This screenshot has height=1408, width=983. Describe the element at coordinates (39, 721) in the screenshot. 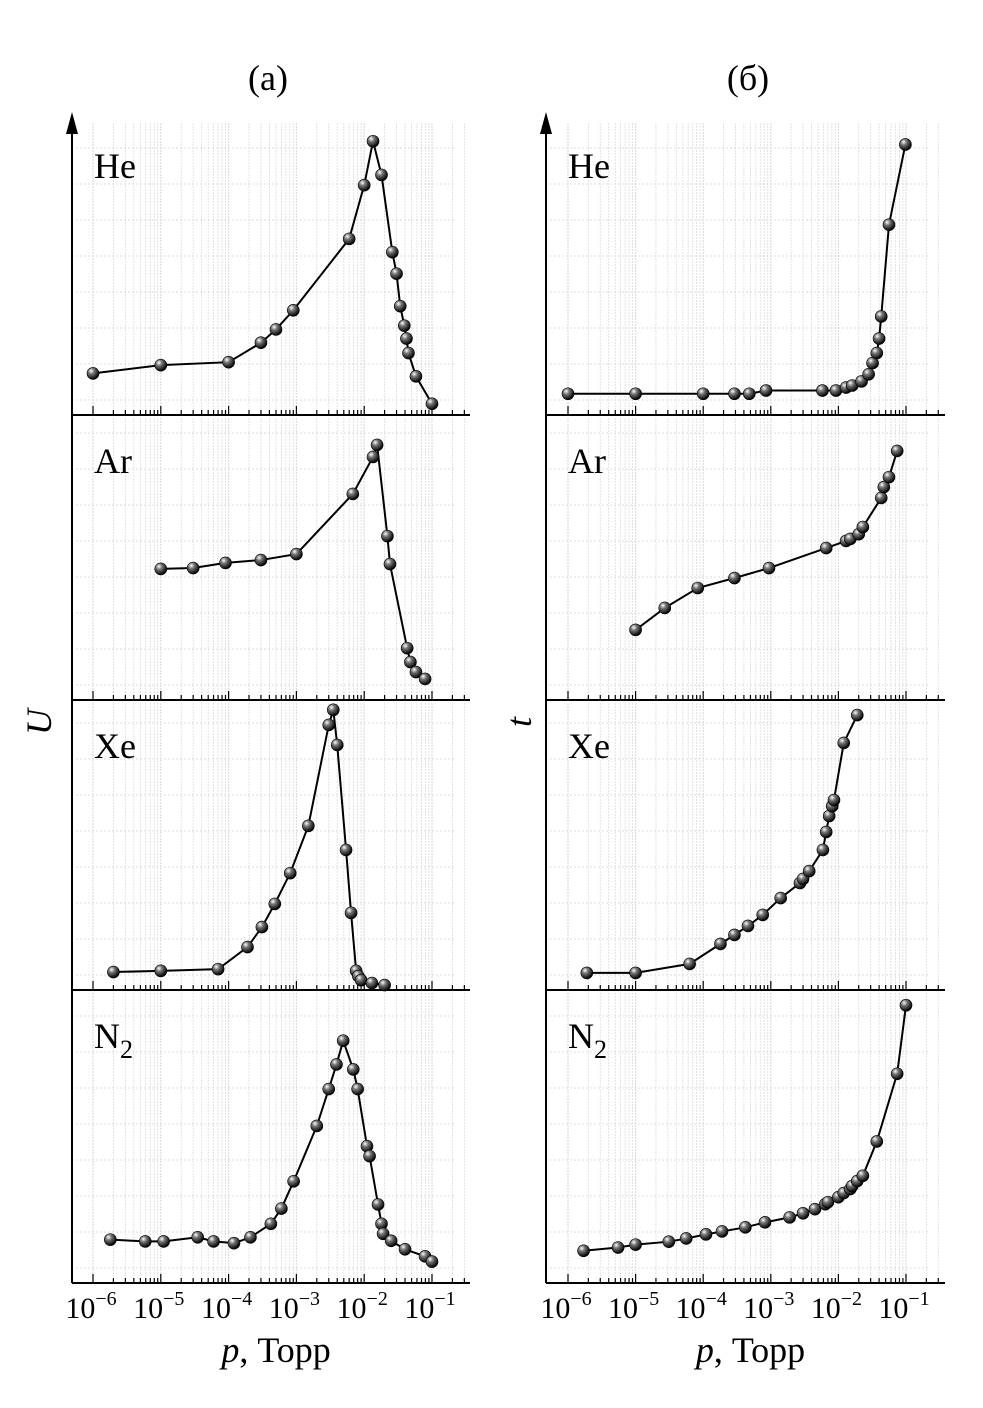

I see `y-axis-label: U` at that location.